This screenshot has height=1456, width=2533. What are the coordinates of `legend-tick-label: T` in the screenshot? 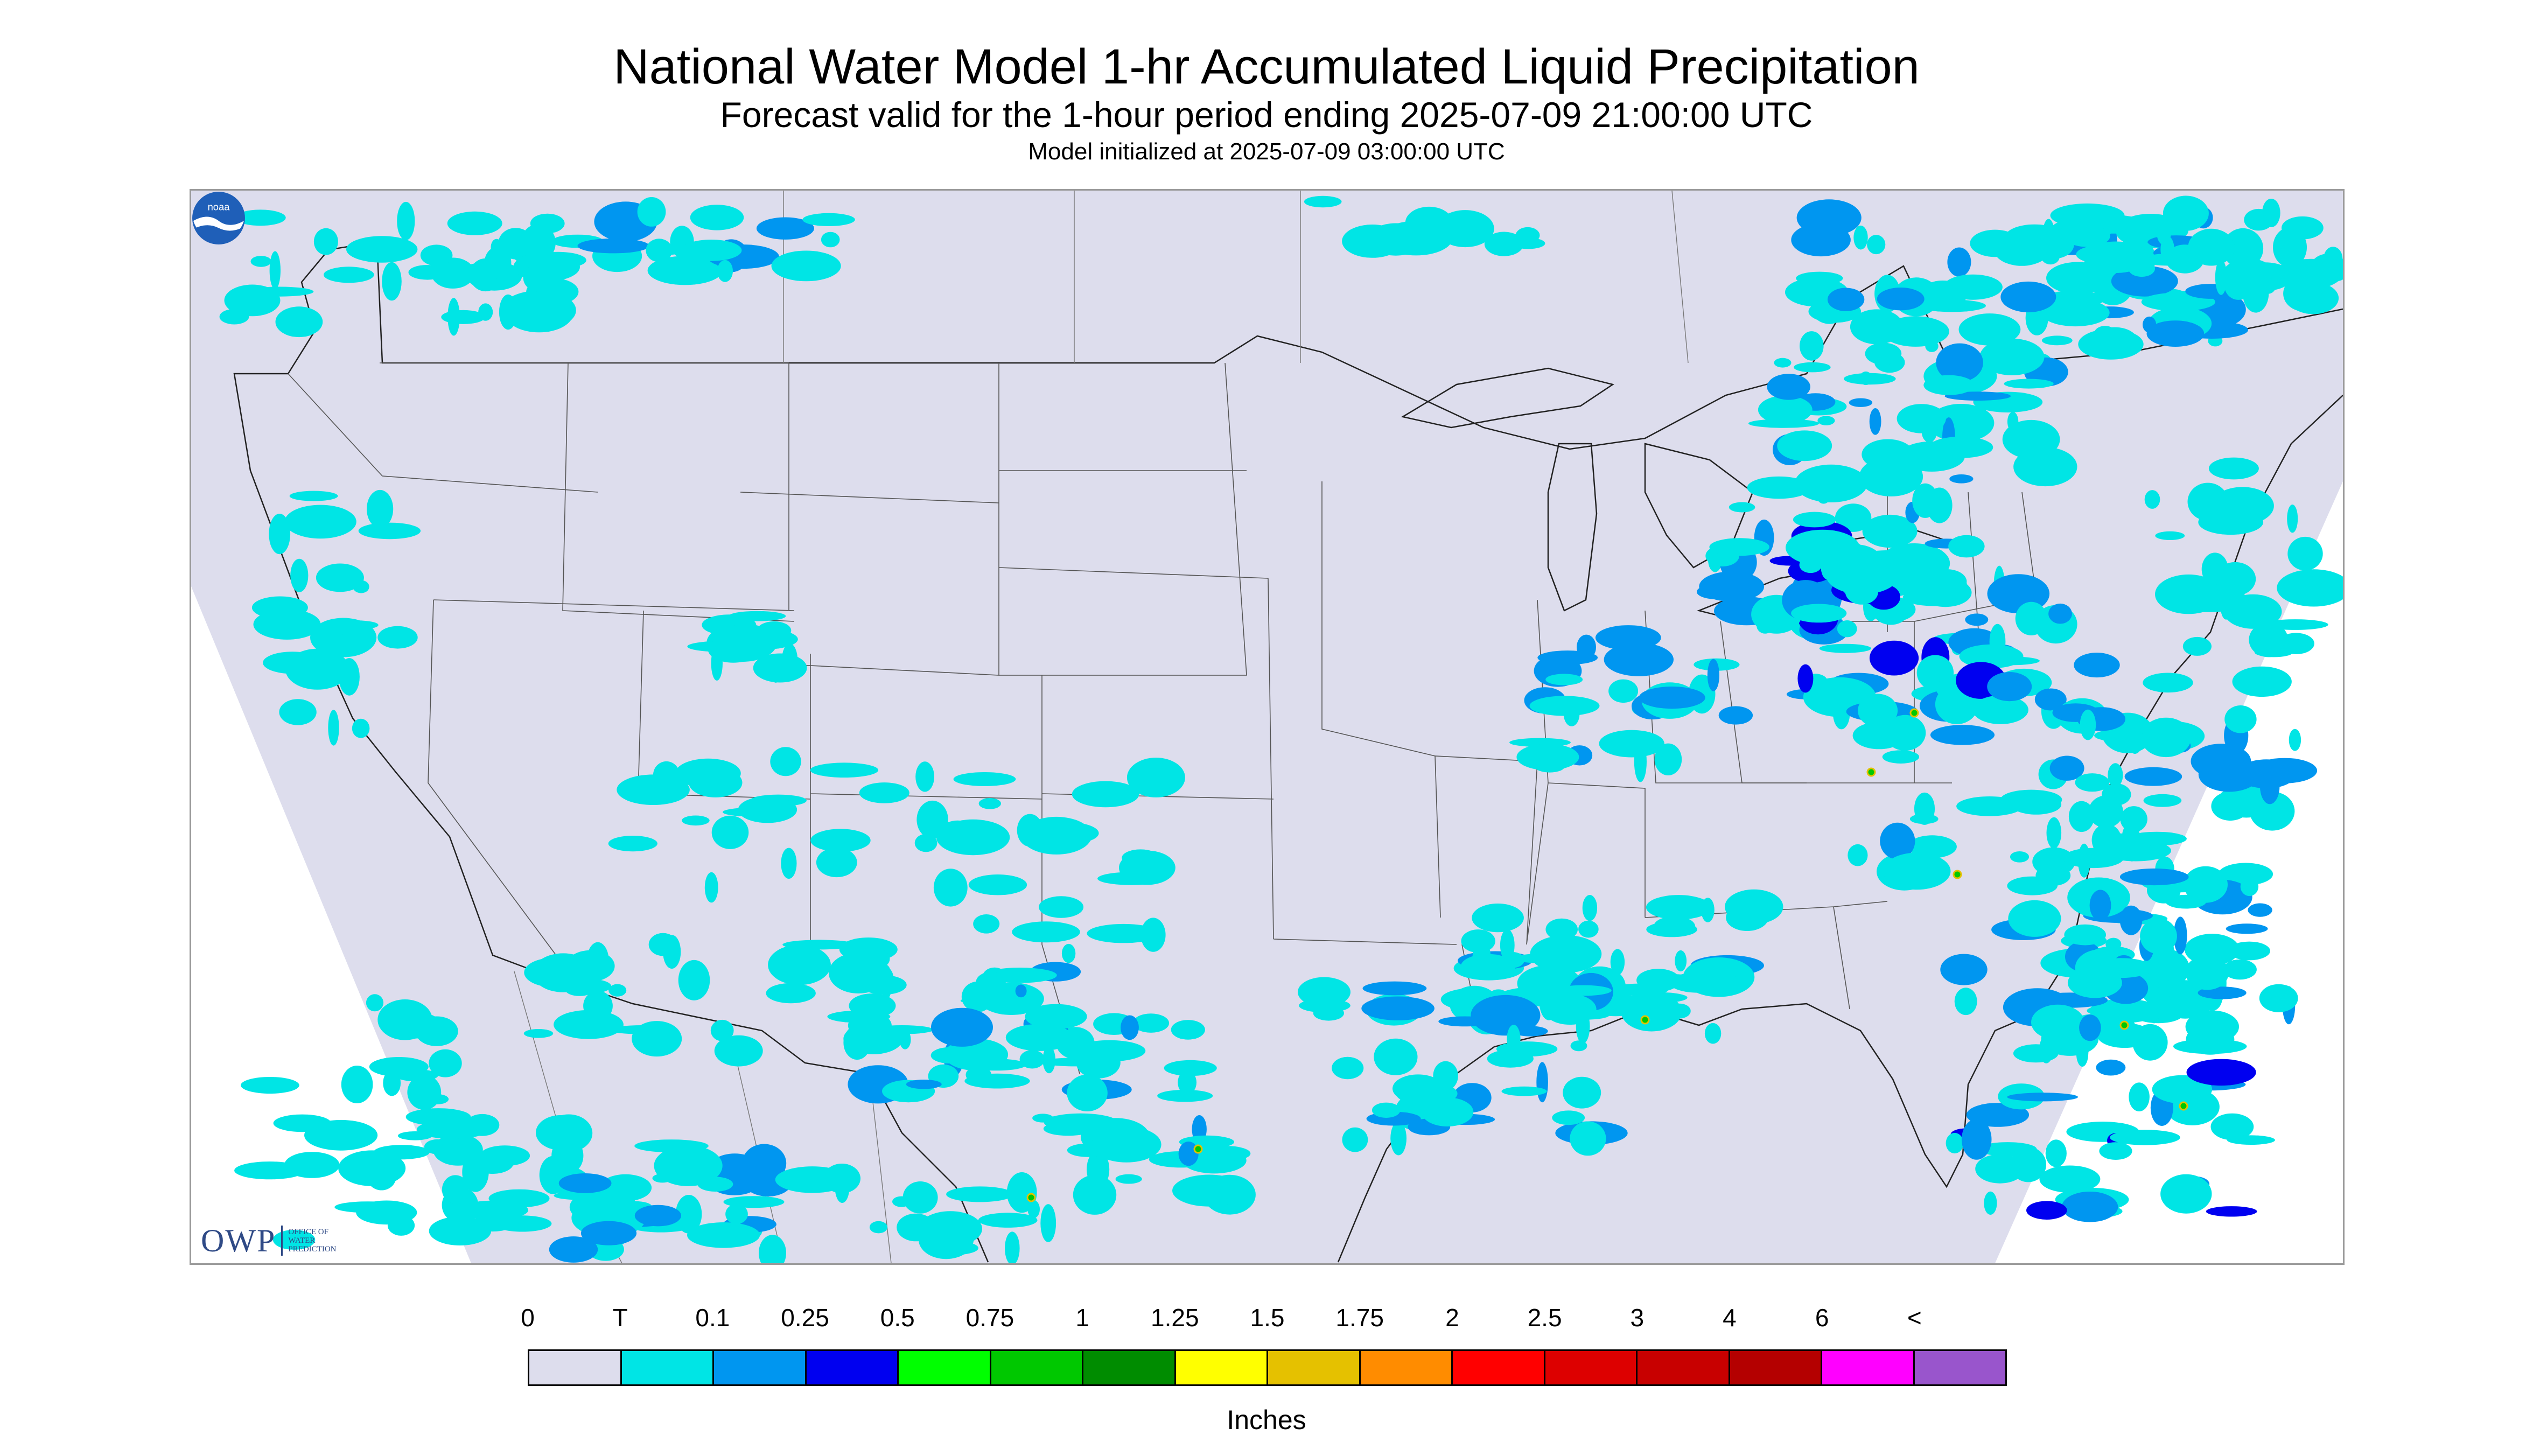 It's located at (620, 1318).